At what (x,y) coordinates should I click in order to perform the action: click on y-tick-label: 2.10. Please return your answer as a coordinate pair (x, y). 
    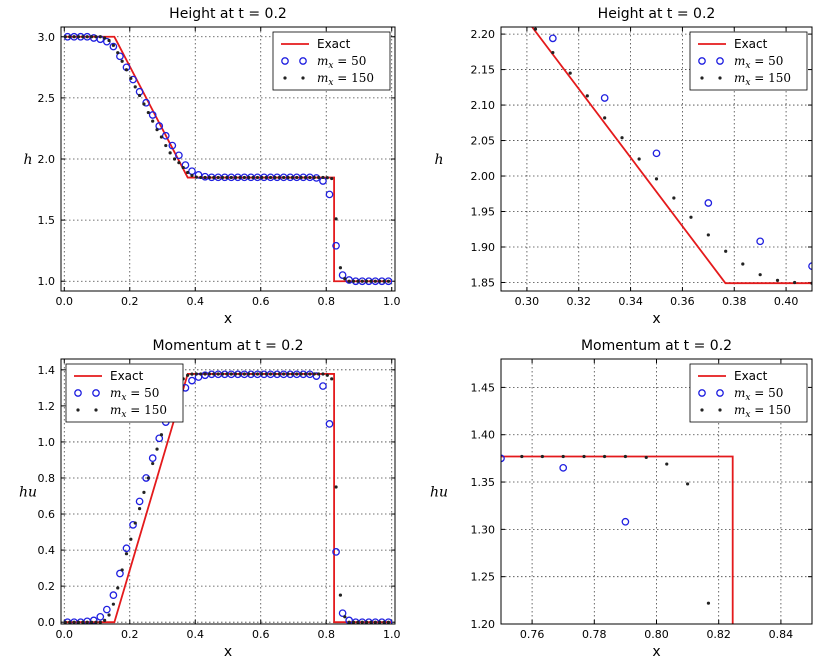
    Looking at the image, I should click on (483, 105).